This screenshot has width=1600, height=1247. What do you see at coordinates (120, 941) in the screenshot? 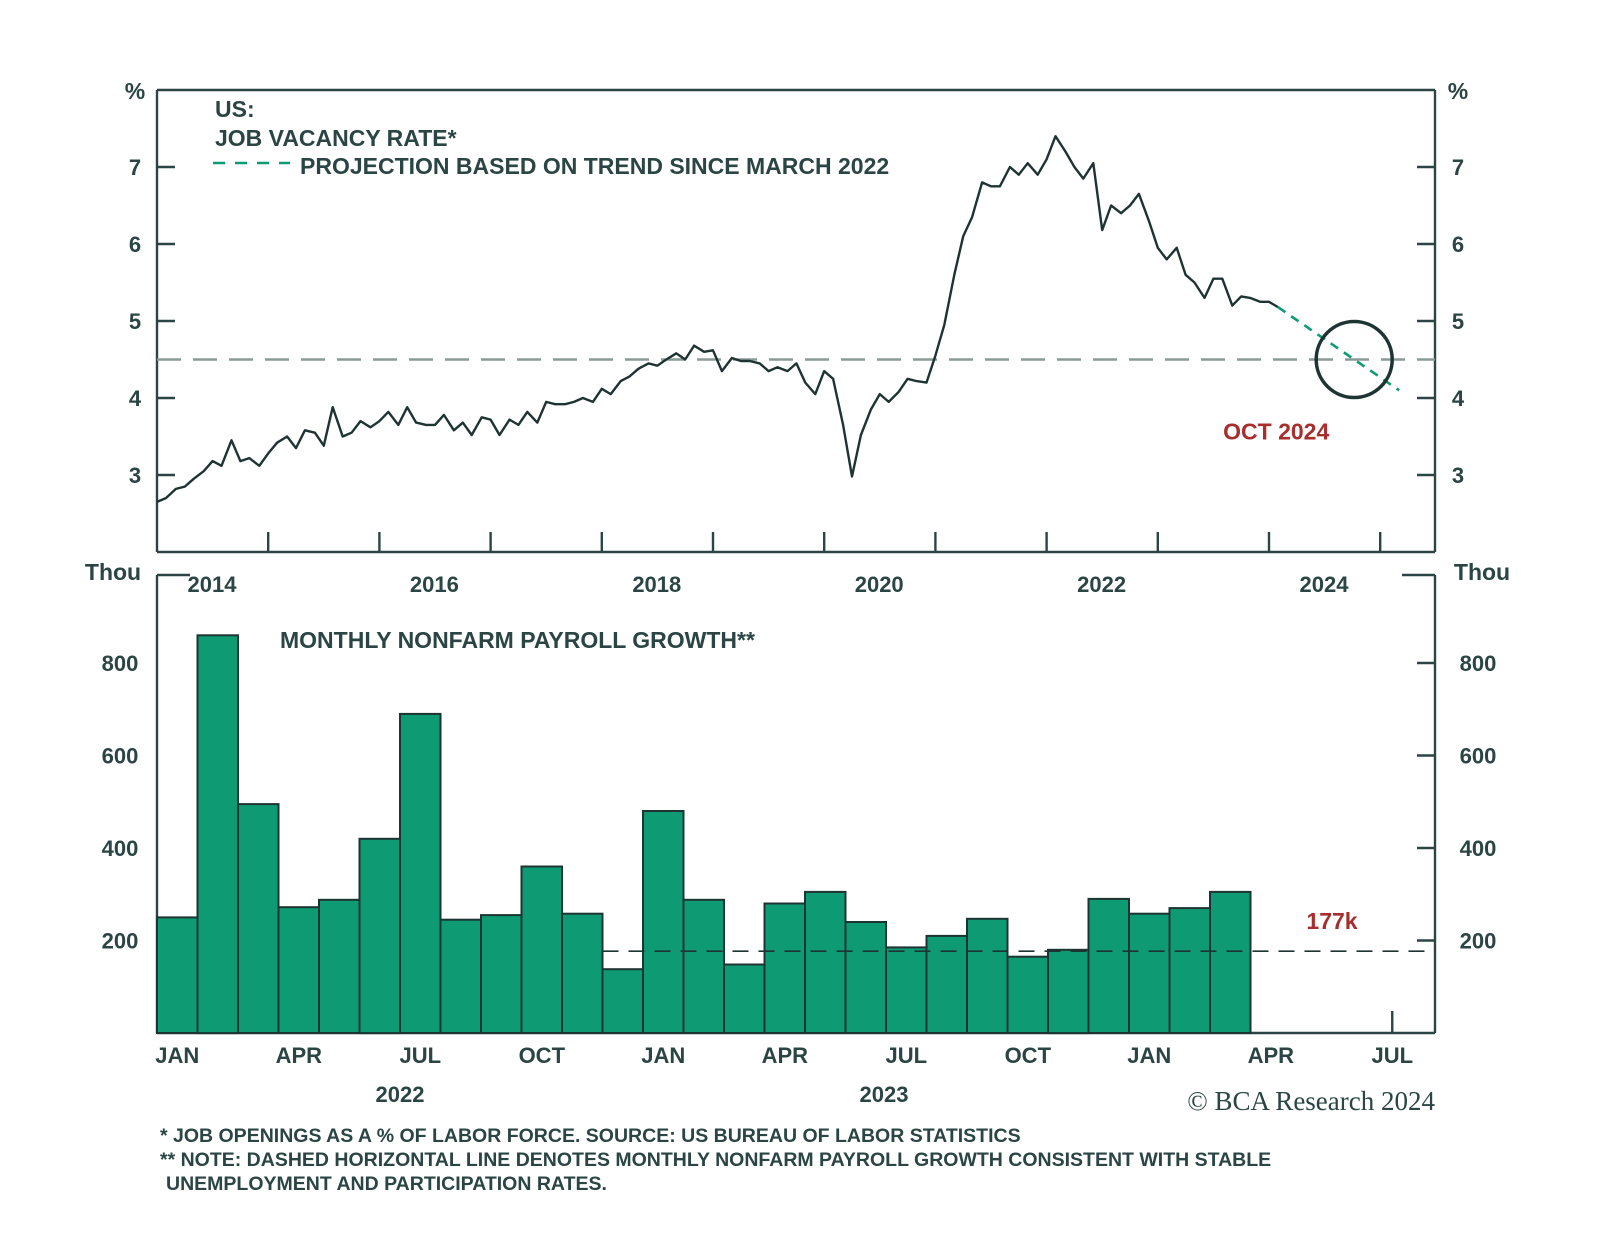
I see `bottom-left-ytick-label: 200` at bounding box center [120, 941].